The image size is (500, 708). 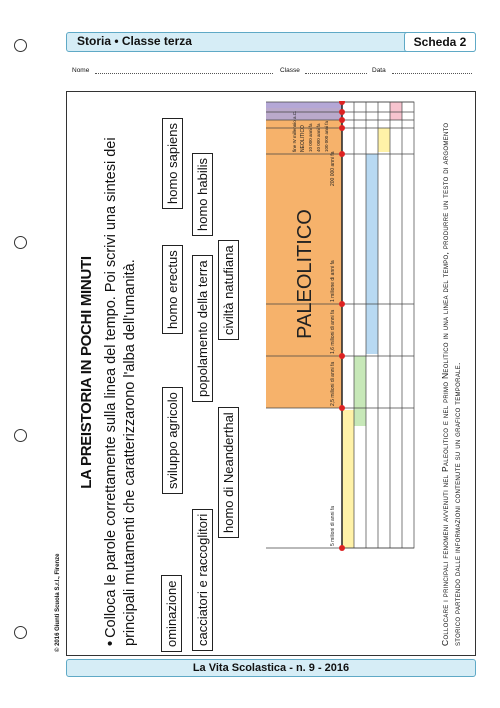 I want to click on marker-5m, so click(x=342, y=548).